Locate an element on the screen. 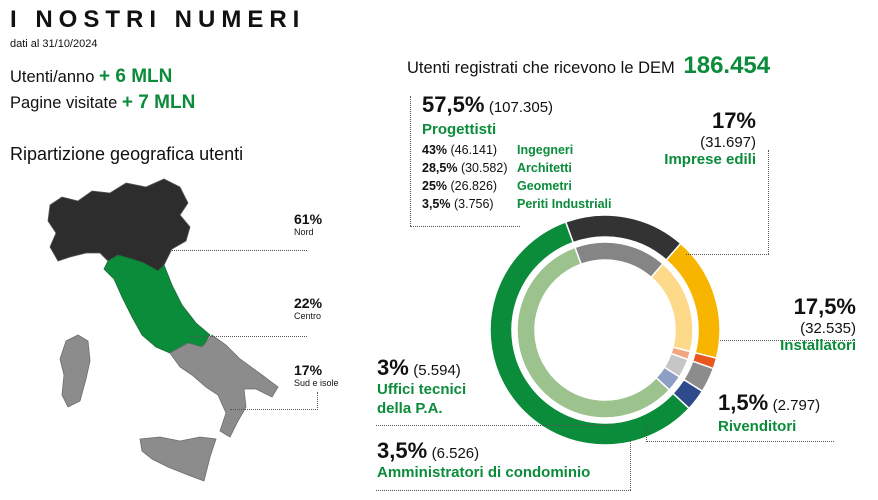 This screenshot has width=878, height=500. segment-pct: 57,5% is located at coordinates (453, 104).